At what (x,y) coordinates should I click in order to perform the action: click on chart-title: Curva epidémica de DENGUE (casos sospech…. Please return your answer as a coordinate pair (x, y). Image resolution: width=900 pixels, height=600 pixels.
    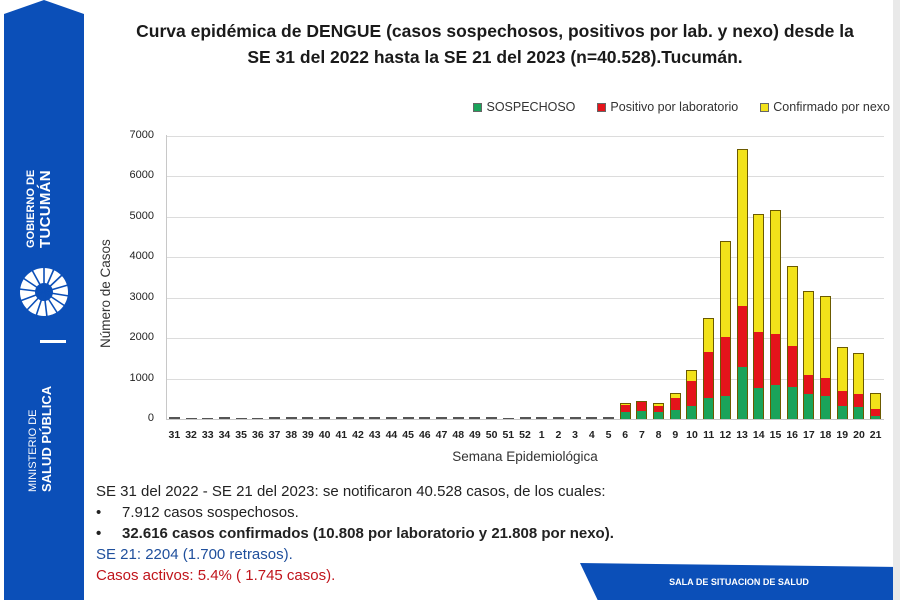
    Looking at the image, I should click on (495, 44).